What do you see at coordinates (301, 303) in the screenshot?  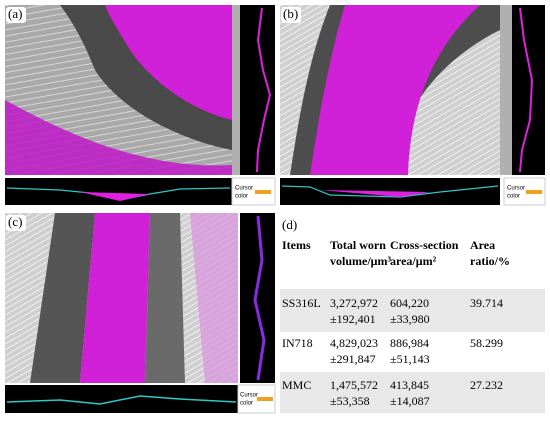 I see `table-cell: SS316L` at bounding box center [301, 303].